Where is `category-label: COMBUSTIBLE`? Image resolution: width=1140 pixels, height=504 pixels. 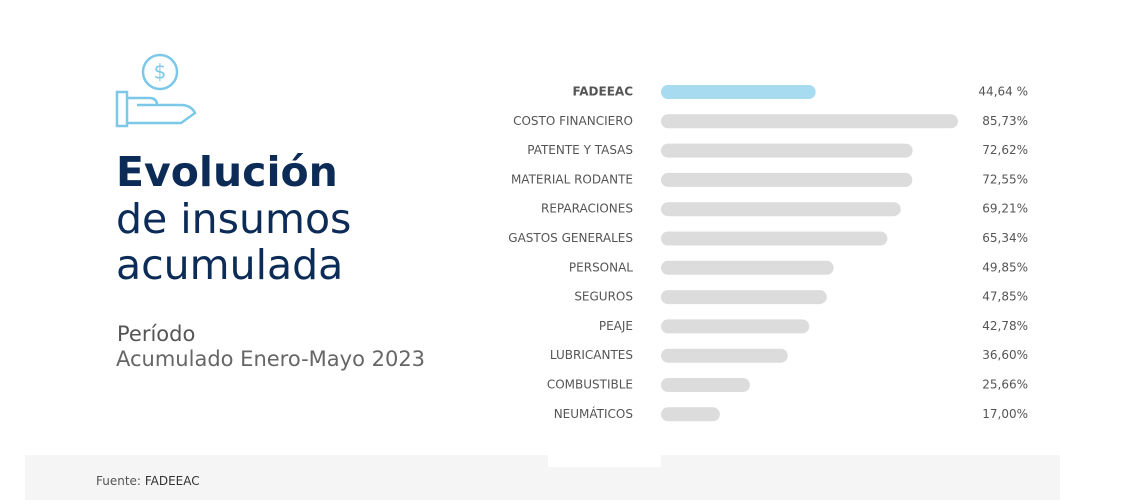
category-label: COMBUSTIBLE is located at coordinates (590, 385).